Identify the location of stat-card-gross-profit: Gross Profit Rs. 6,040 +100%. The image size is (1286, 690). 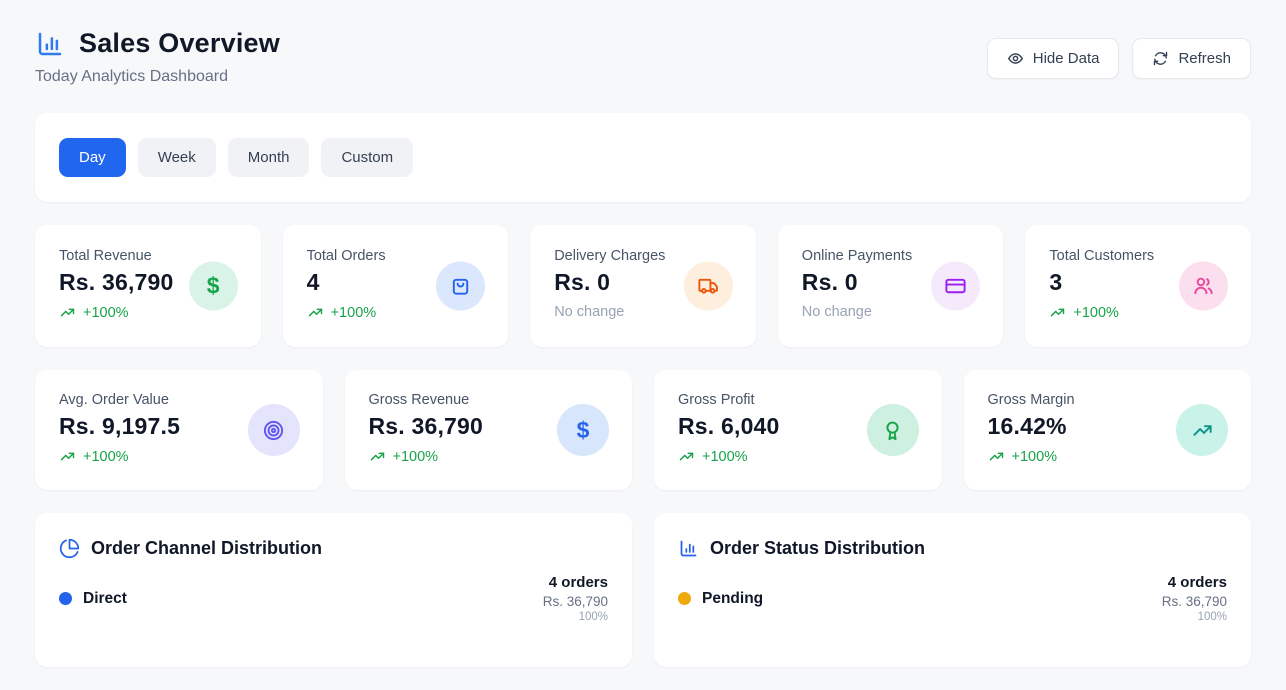
(798, 430).